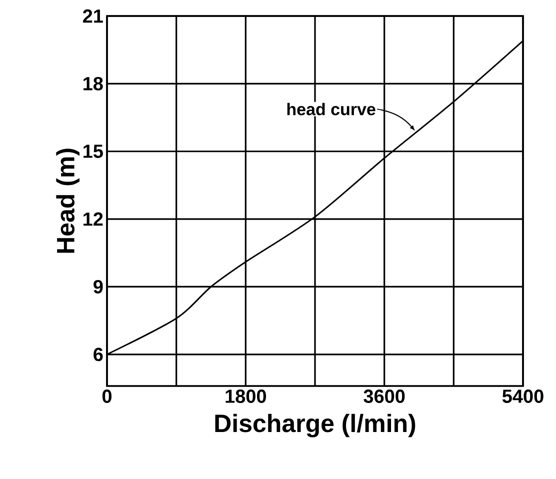  I want to click on x-tick-label: 5400, so click(523, 396).